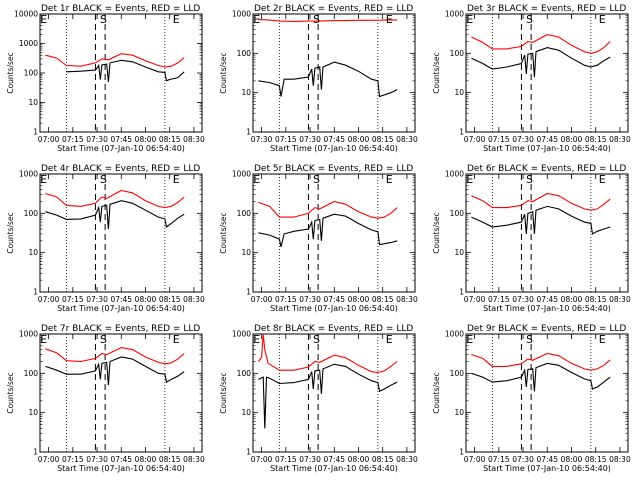 The image size is (640, 480). What do you see at coordinates (120, 329) in the screenshot?
I see `panel-title: Det 7r BLACK = Events, RED = LLD` at bounding box center [120, 329].